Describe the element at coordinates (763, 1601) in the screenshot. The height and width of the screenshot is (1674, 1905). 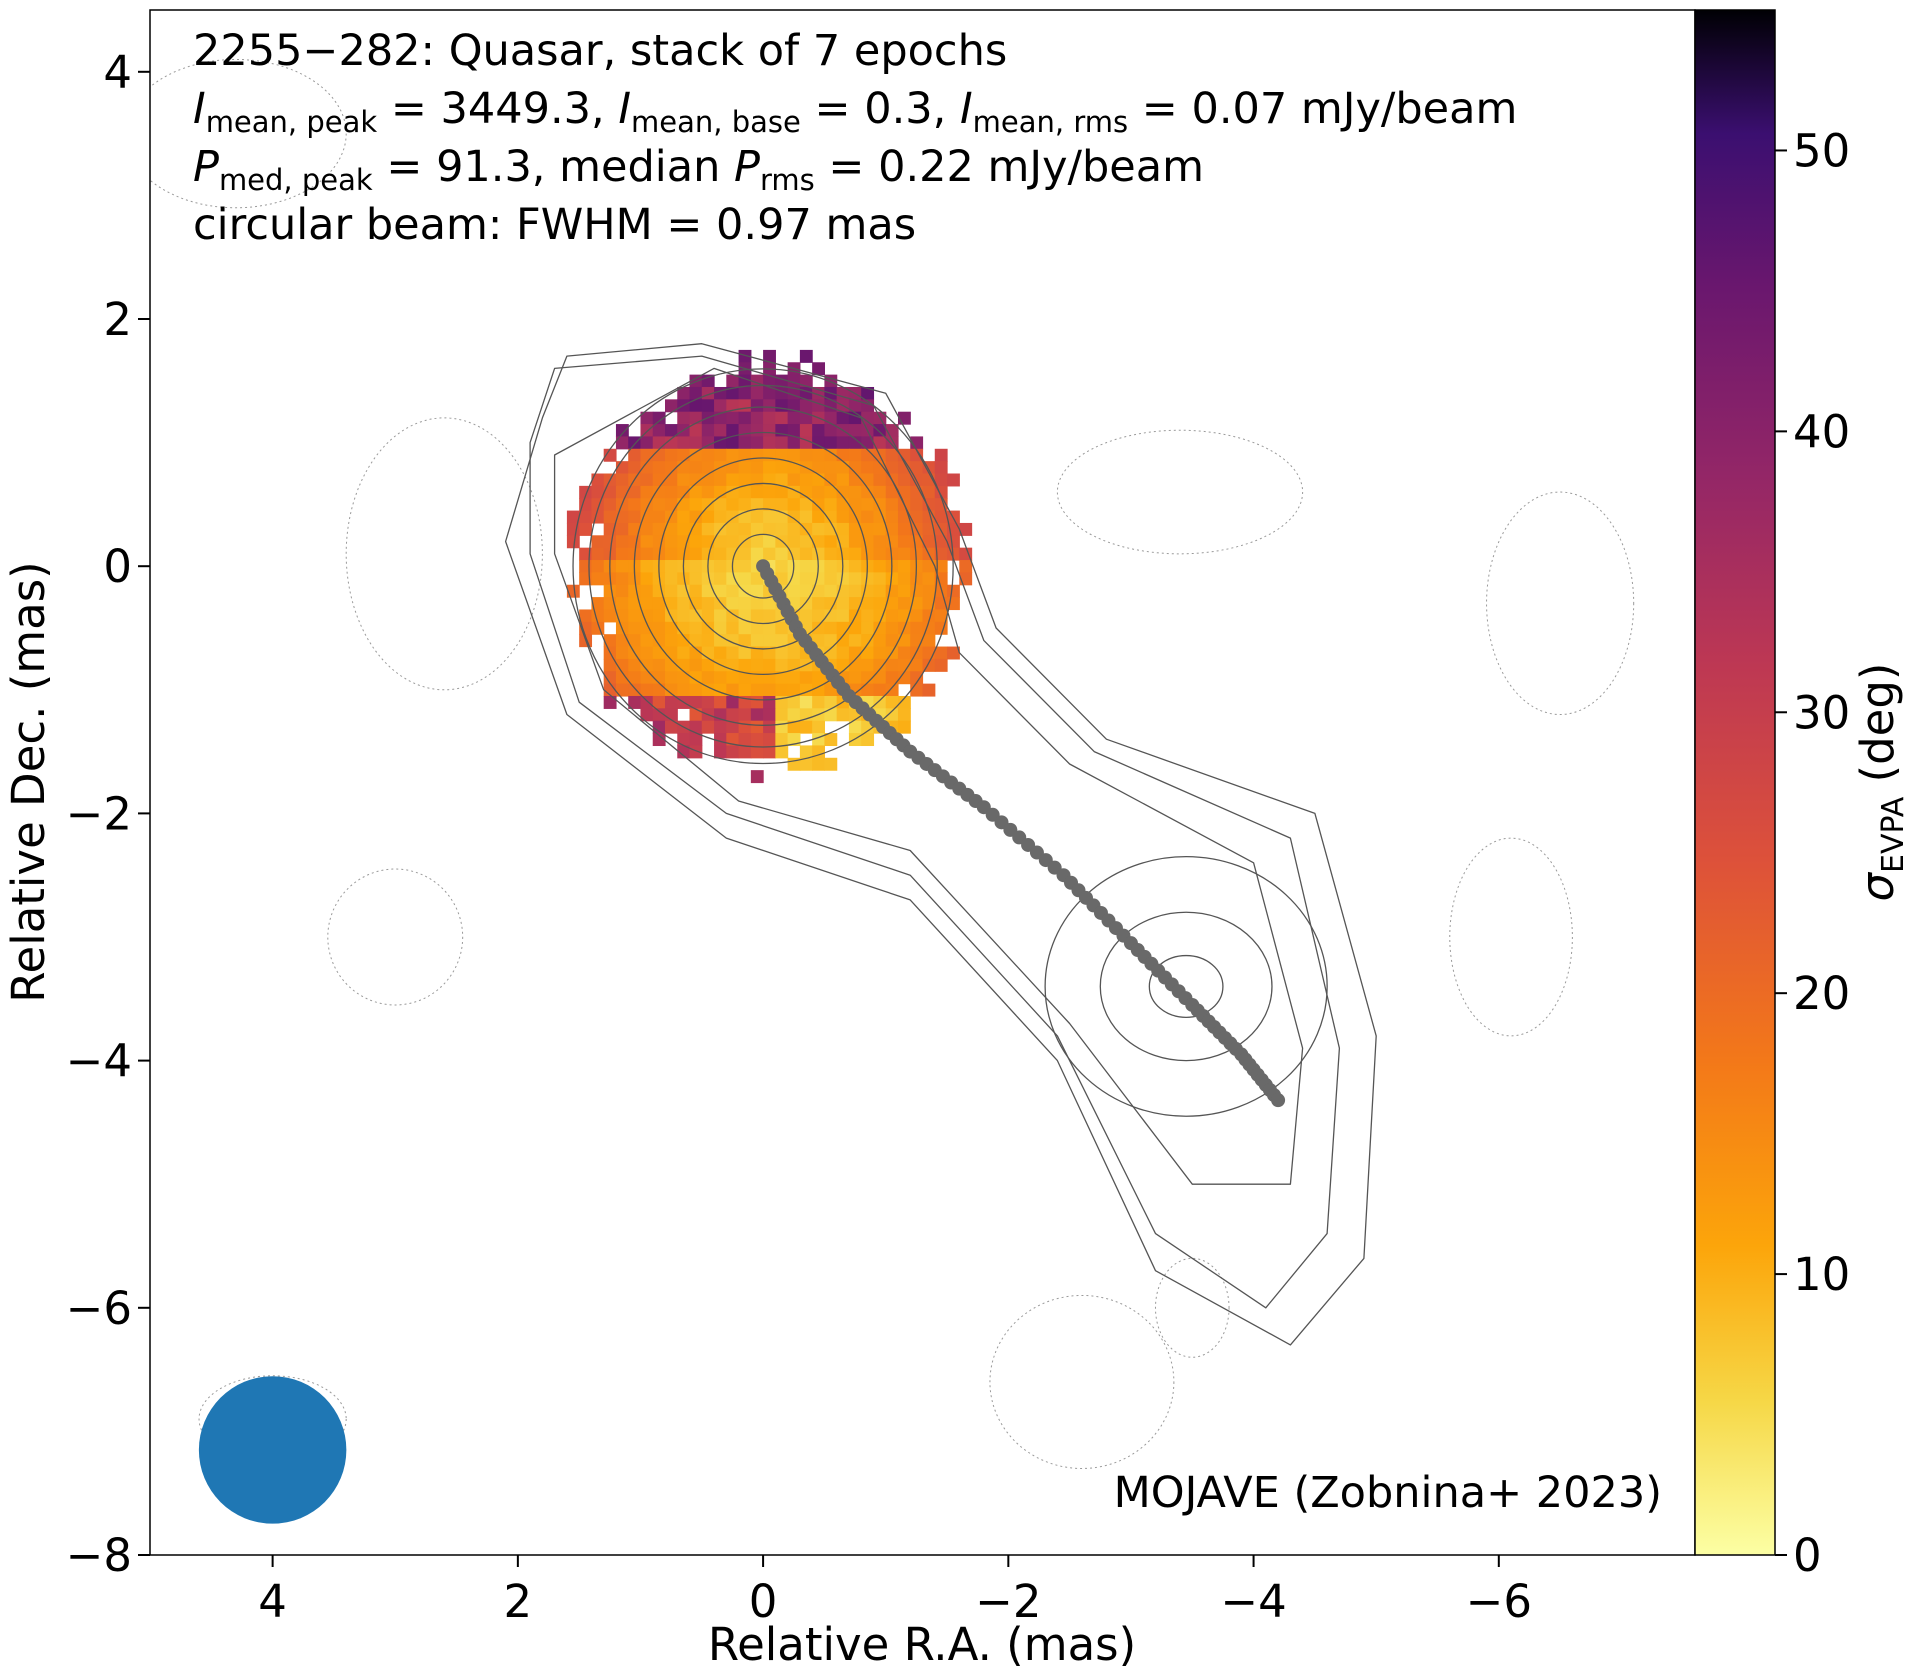
I see `x-tick-label: 0` at that location.